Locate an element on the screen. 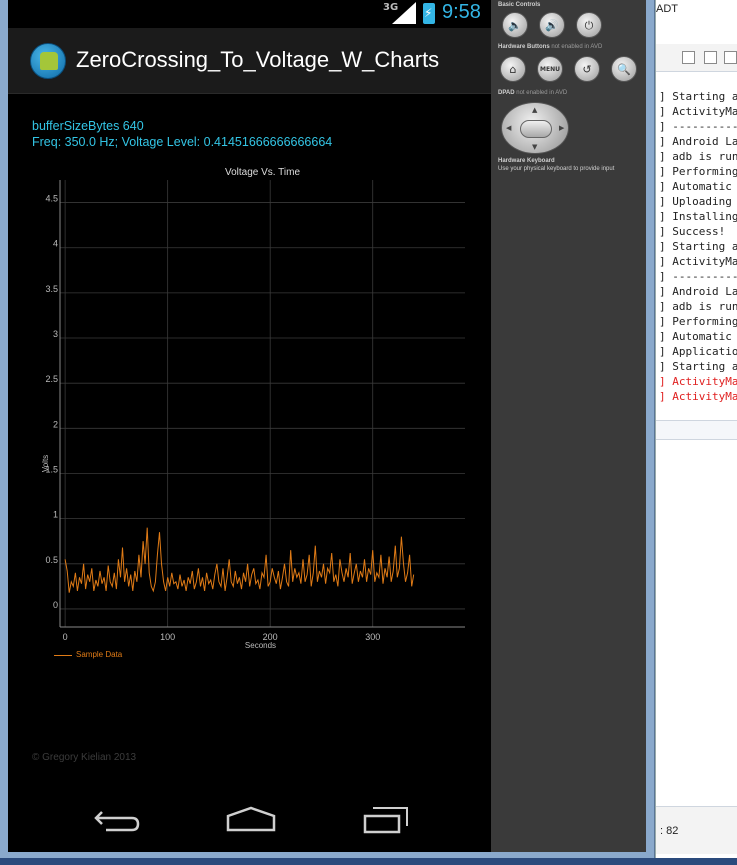 The image size is (737, 865). taskbar is located at coordinates (368, 861).